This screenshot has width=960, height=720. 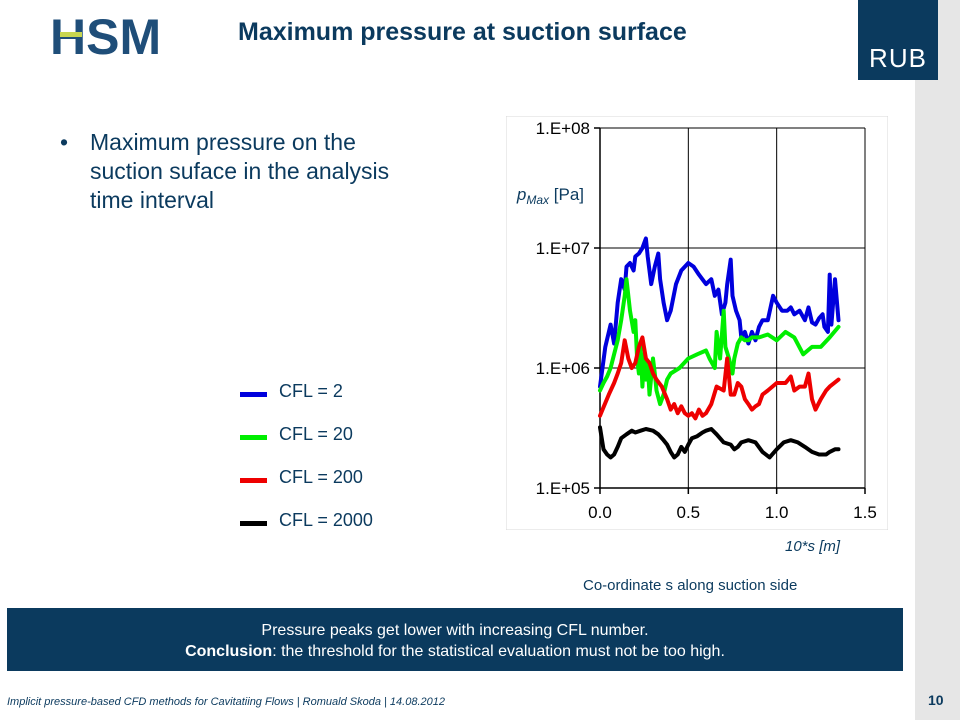 I want to click on x-tick-label: 1.5, so click(x=865, y=512).